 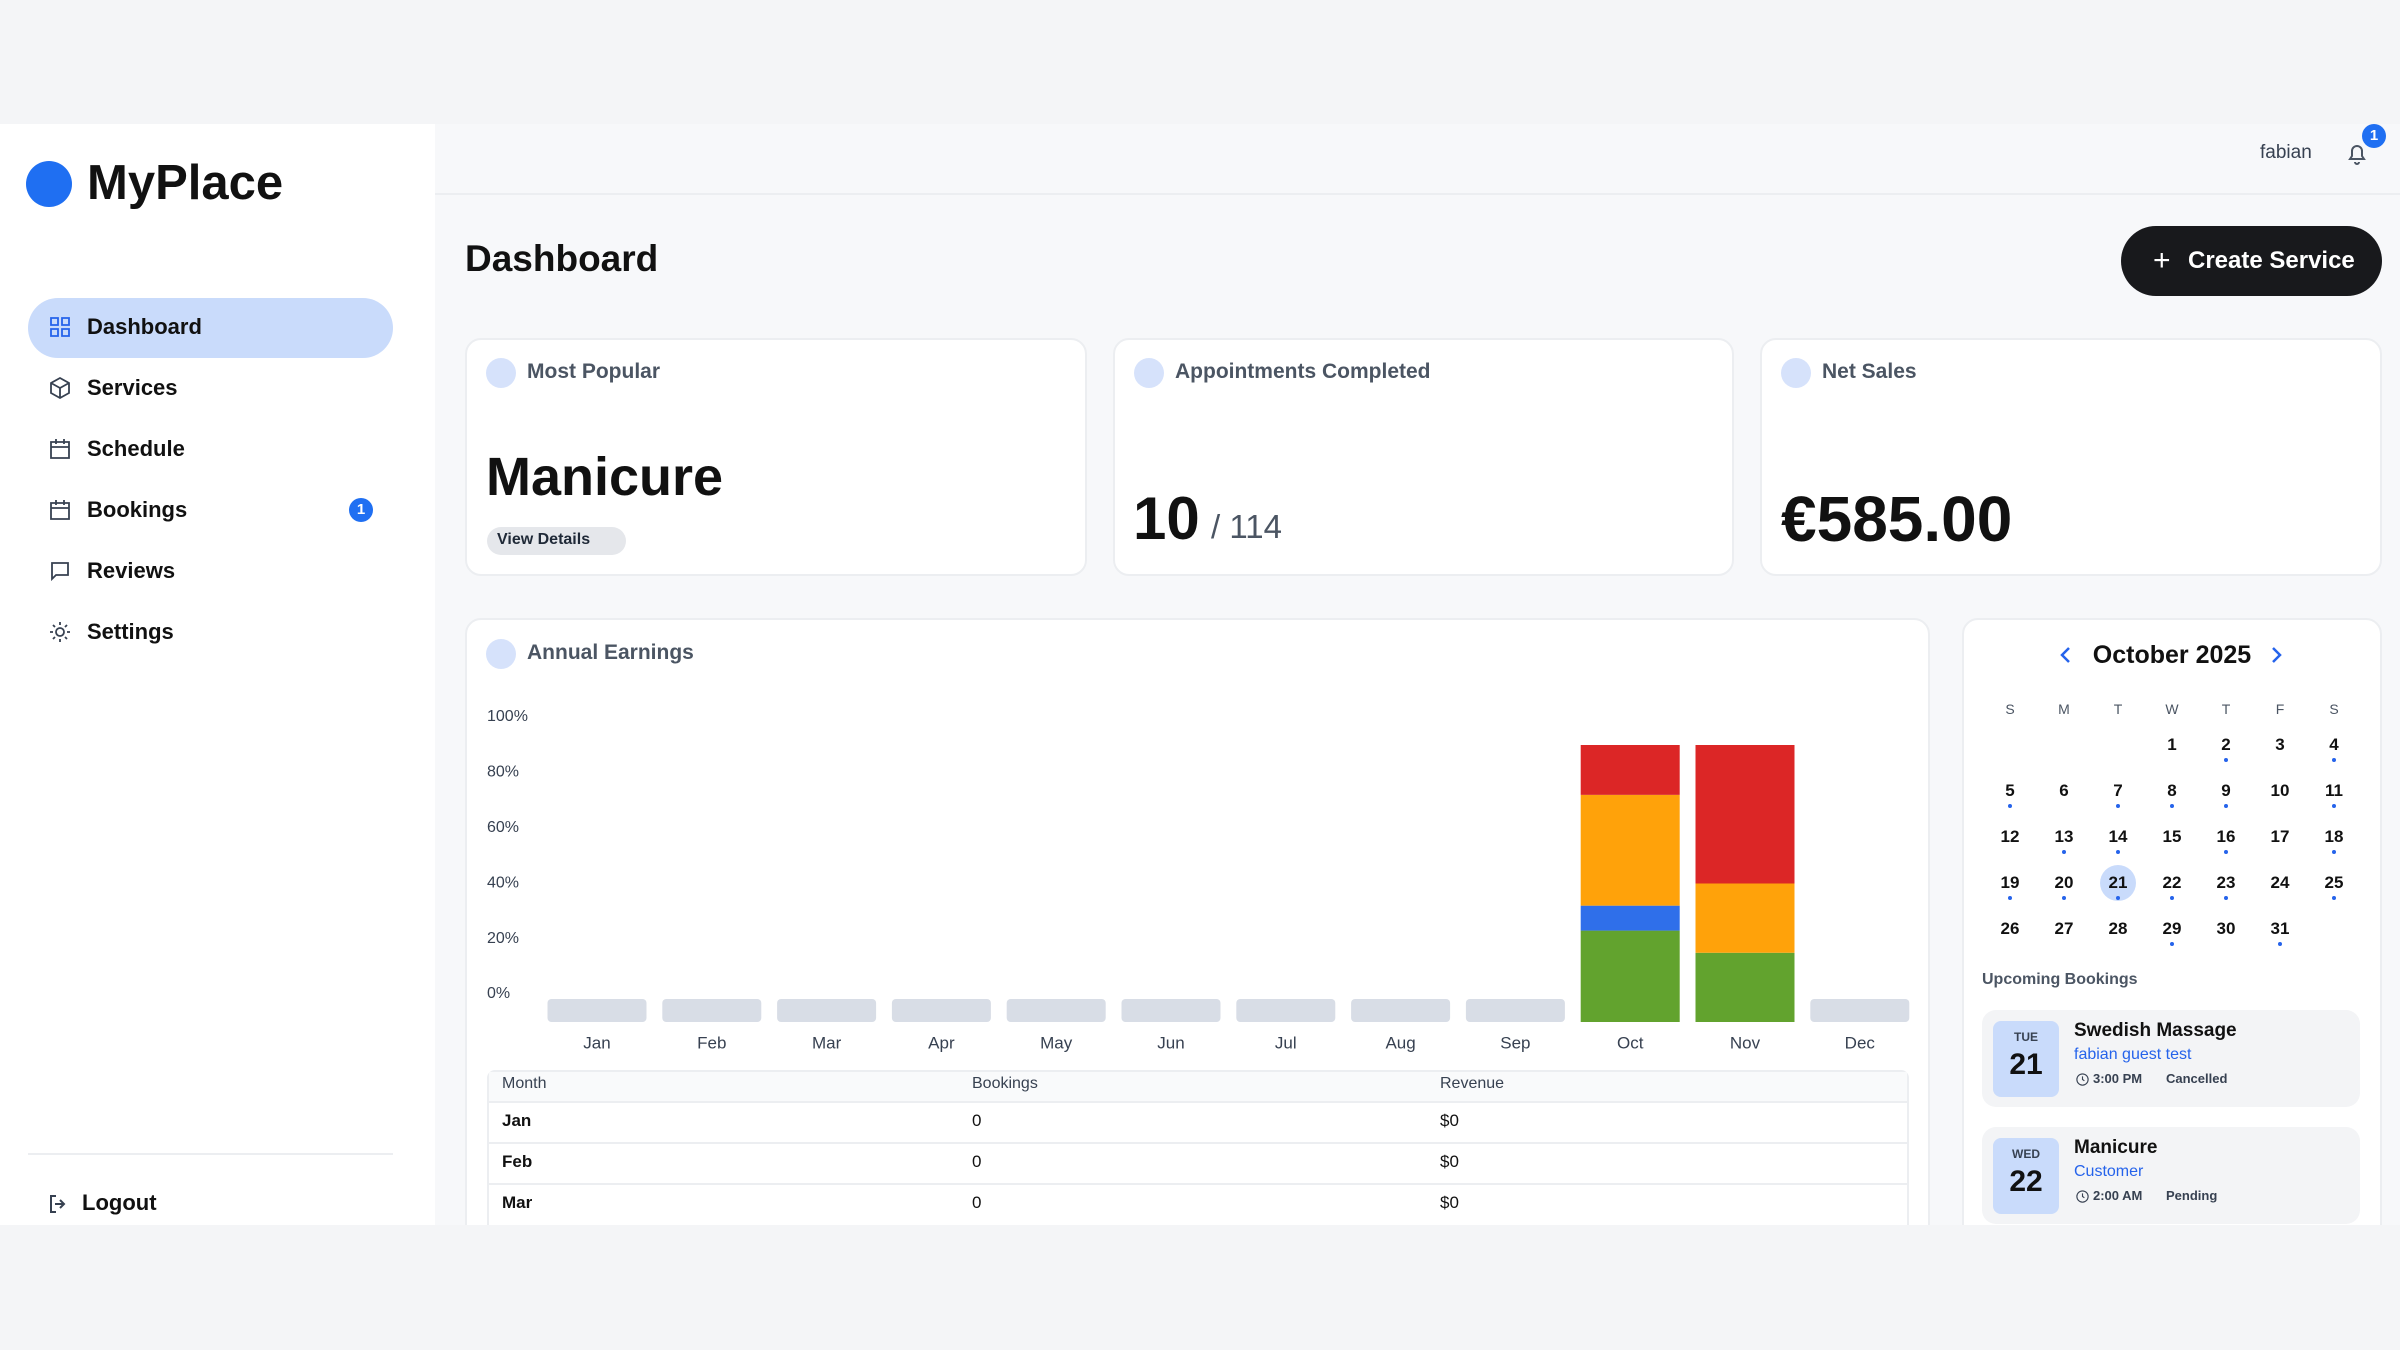 I want to click on x-tick-label: Feb, so click(x=711, y=1042).